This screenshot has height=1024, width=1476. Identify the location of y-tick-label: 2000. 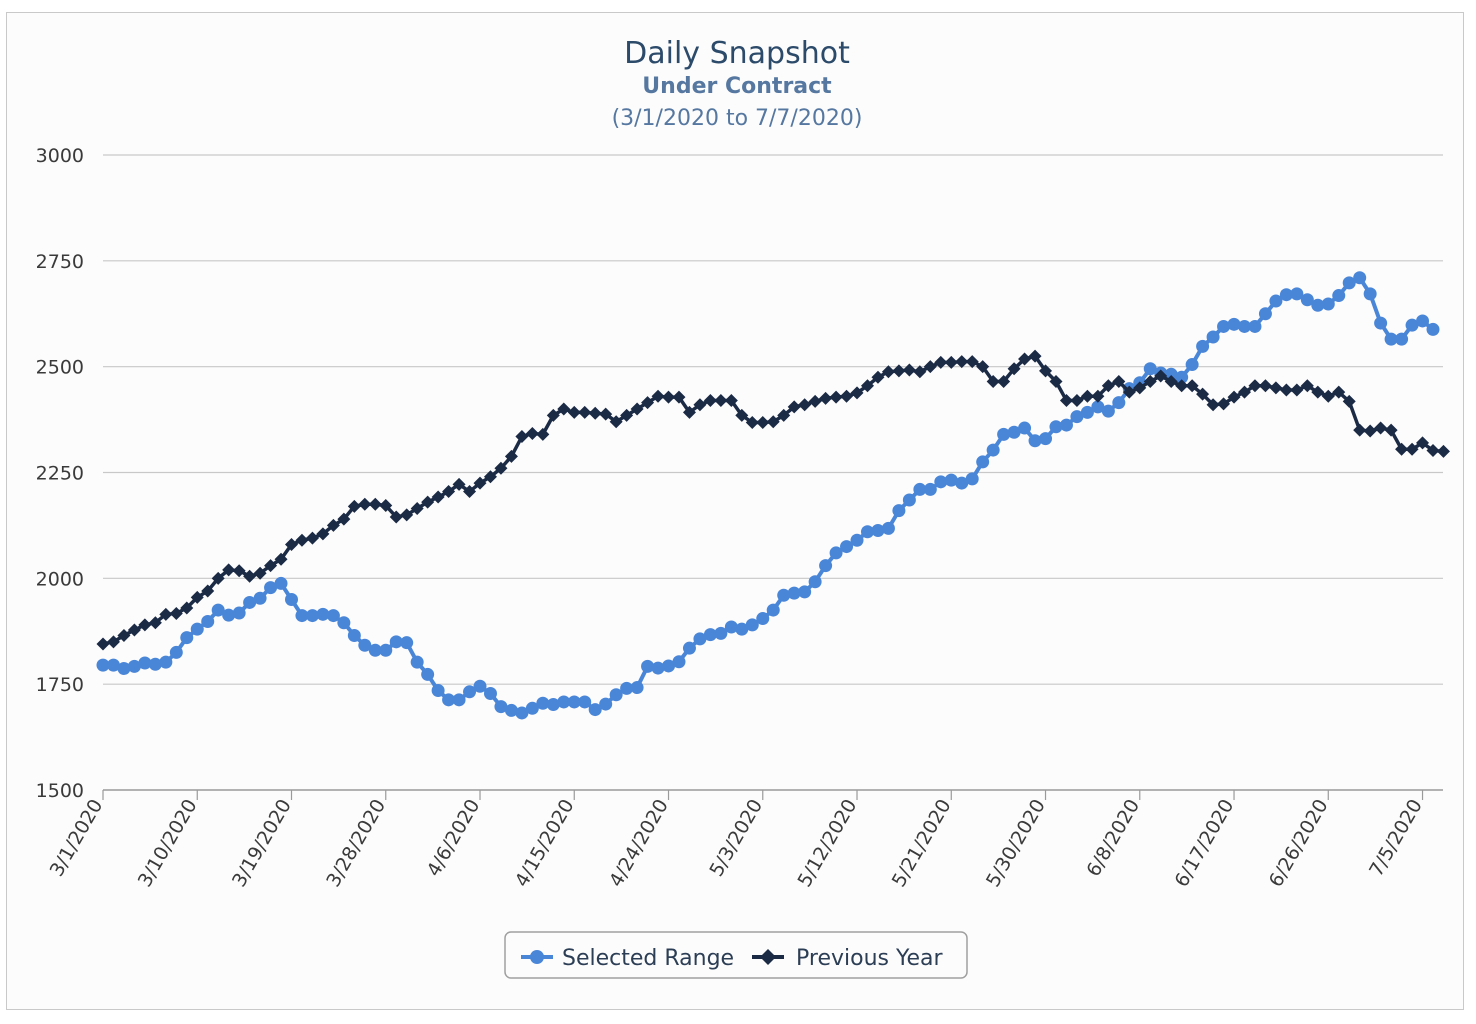
(60, 579).